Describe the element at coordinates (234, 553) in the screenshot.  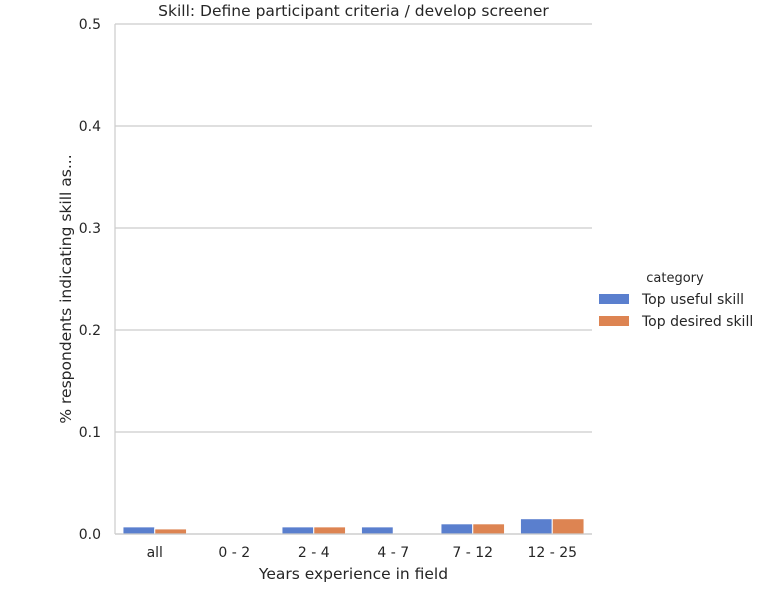
I see `x-tick-label: 0 - 2` at that location.